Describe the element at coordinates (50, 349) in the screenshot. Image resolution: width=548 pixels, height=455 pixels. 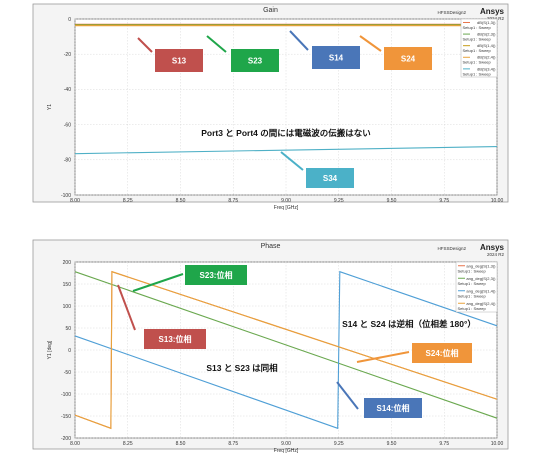
I see `y-axis-label: Y1 [deg]` at that location.